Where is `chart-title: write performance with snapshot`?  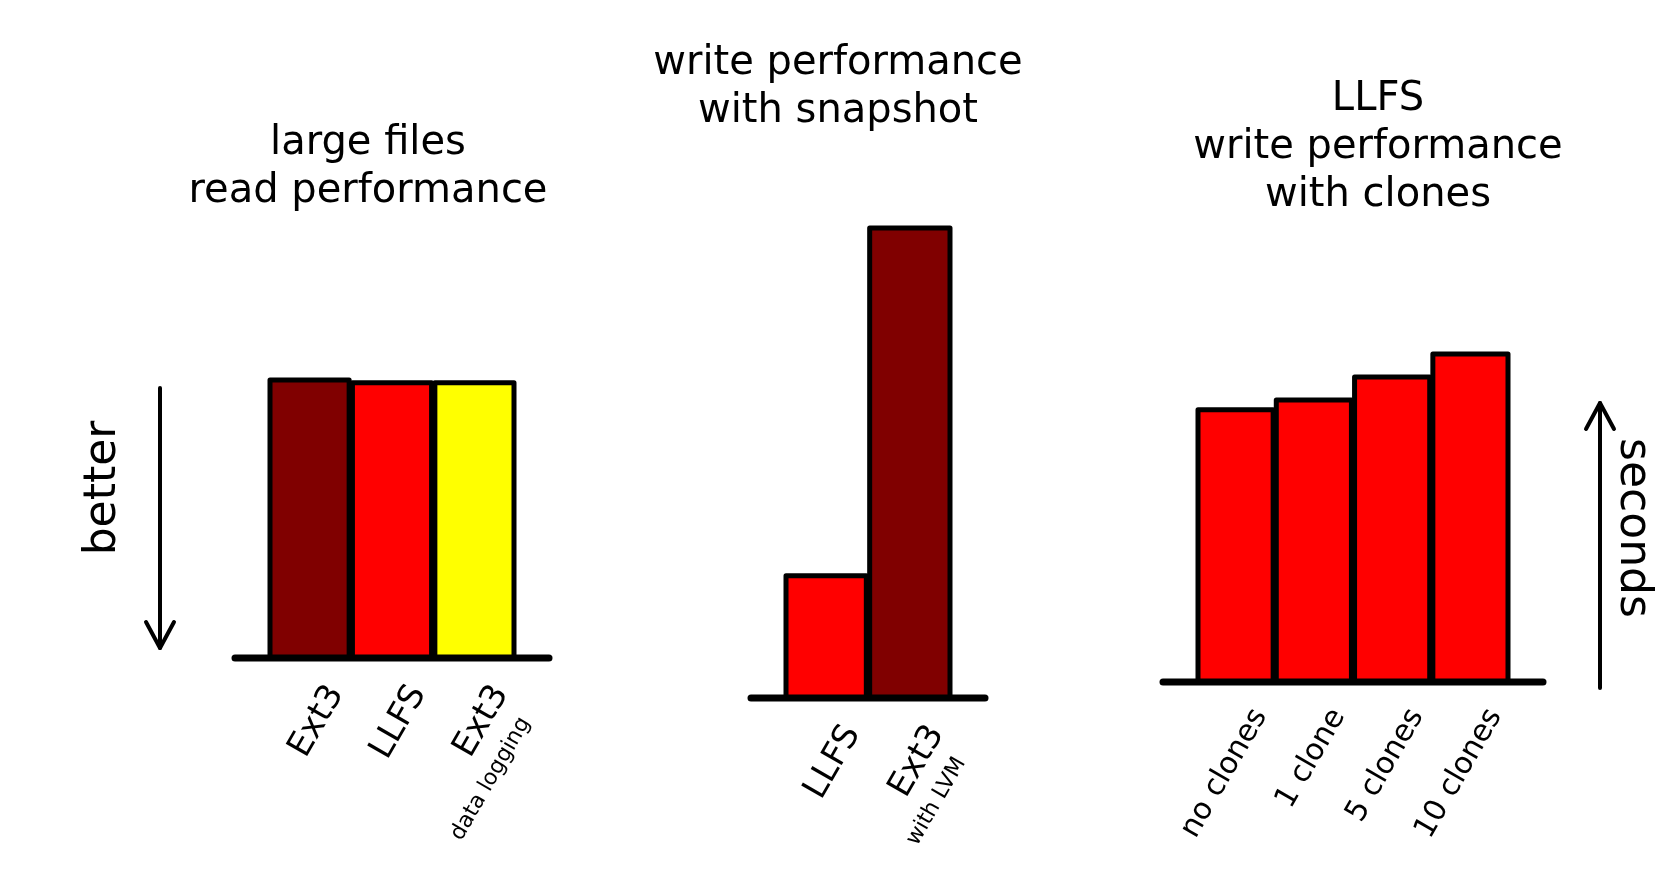 chart-title: write performance with snapshot is located at coordinates (838, 84).